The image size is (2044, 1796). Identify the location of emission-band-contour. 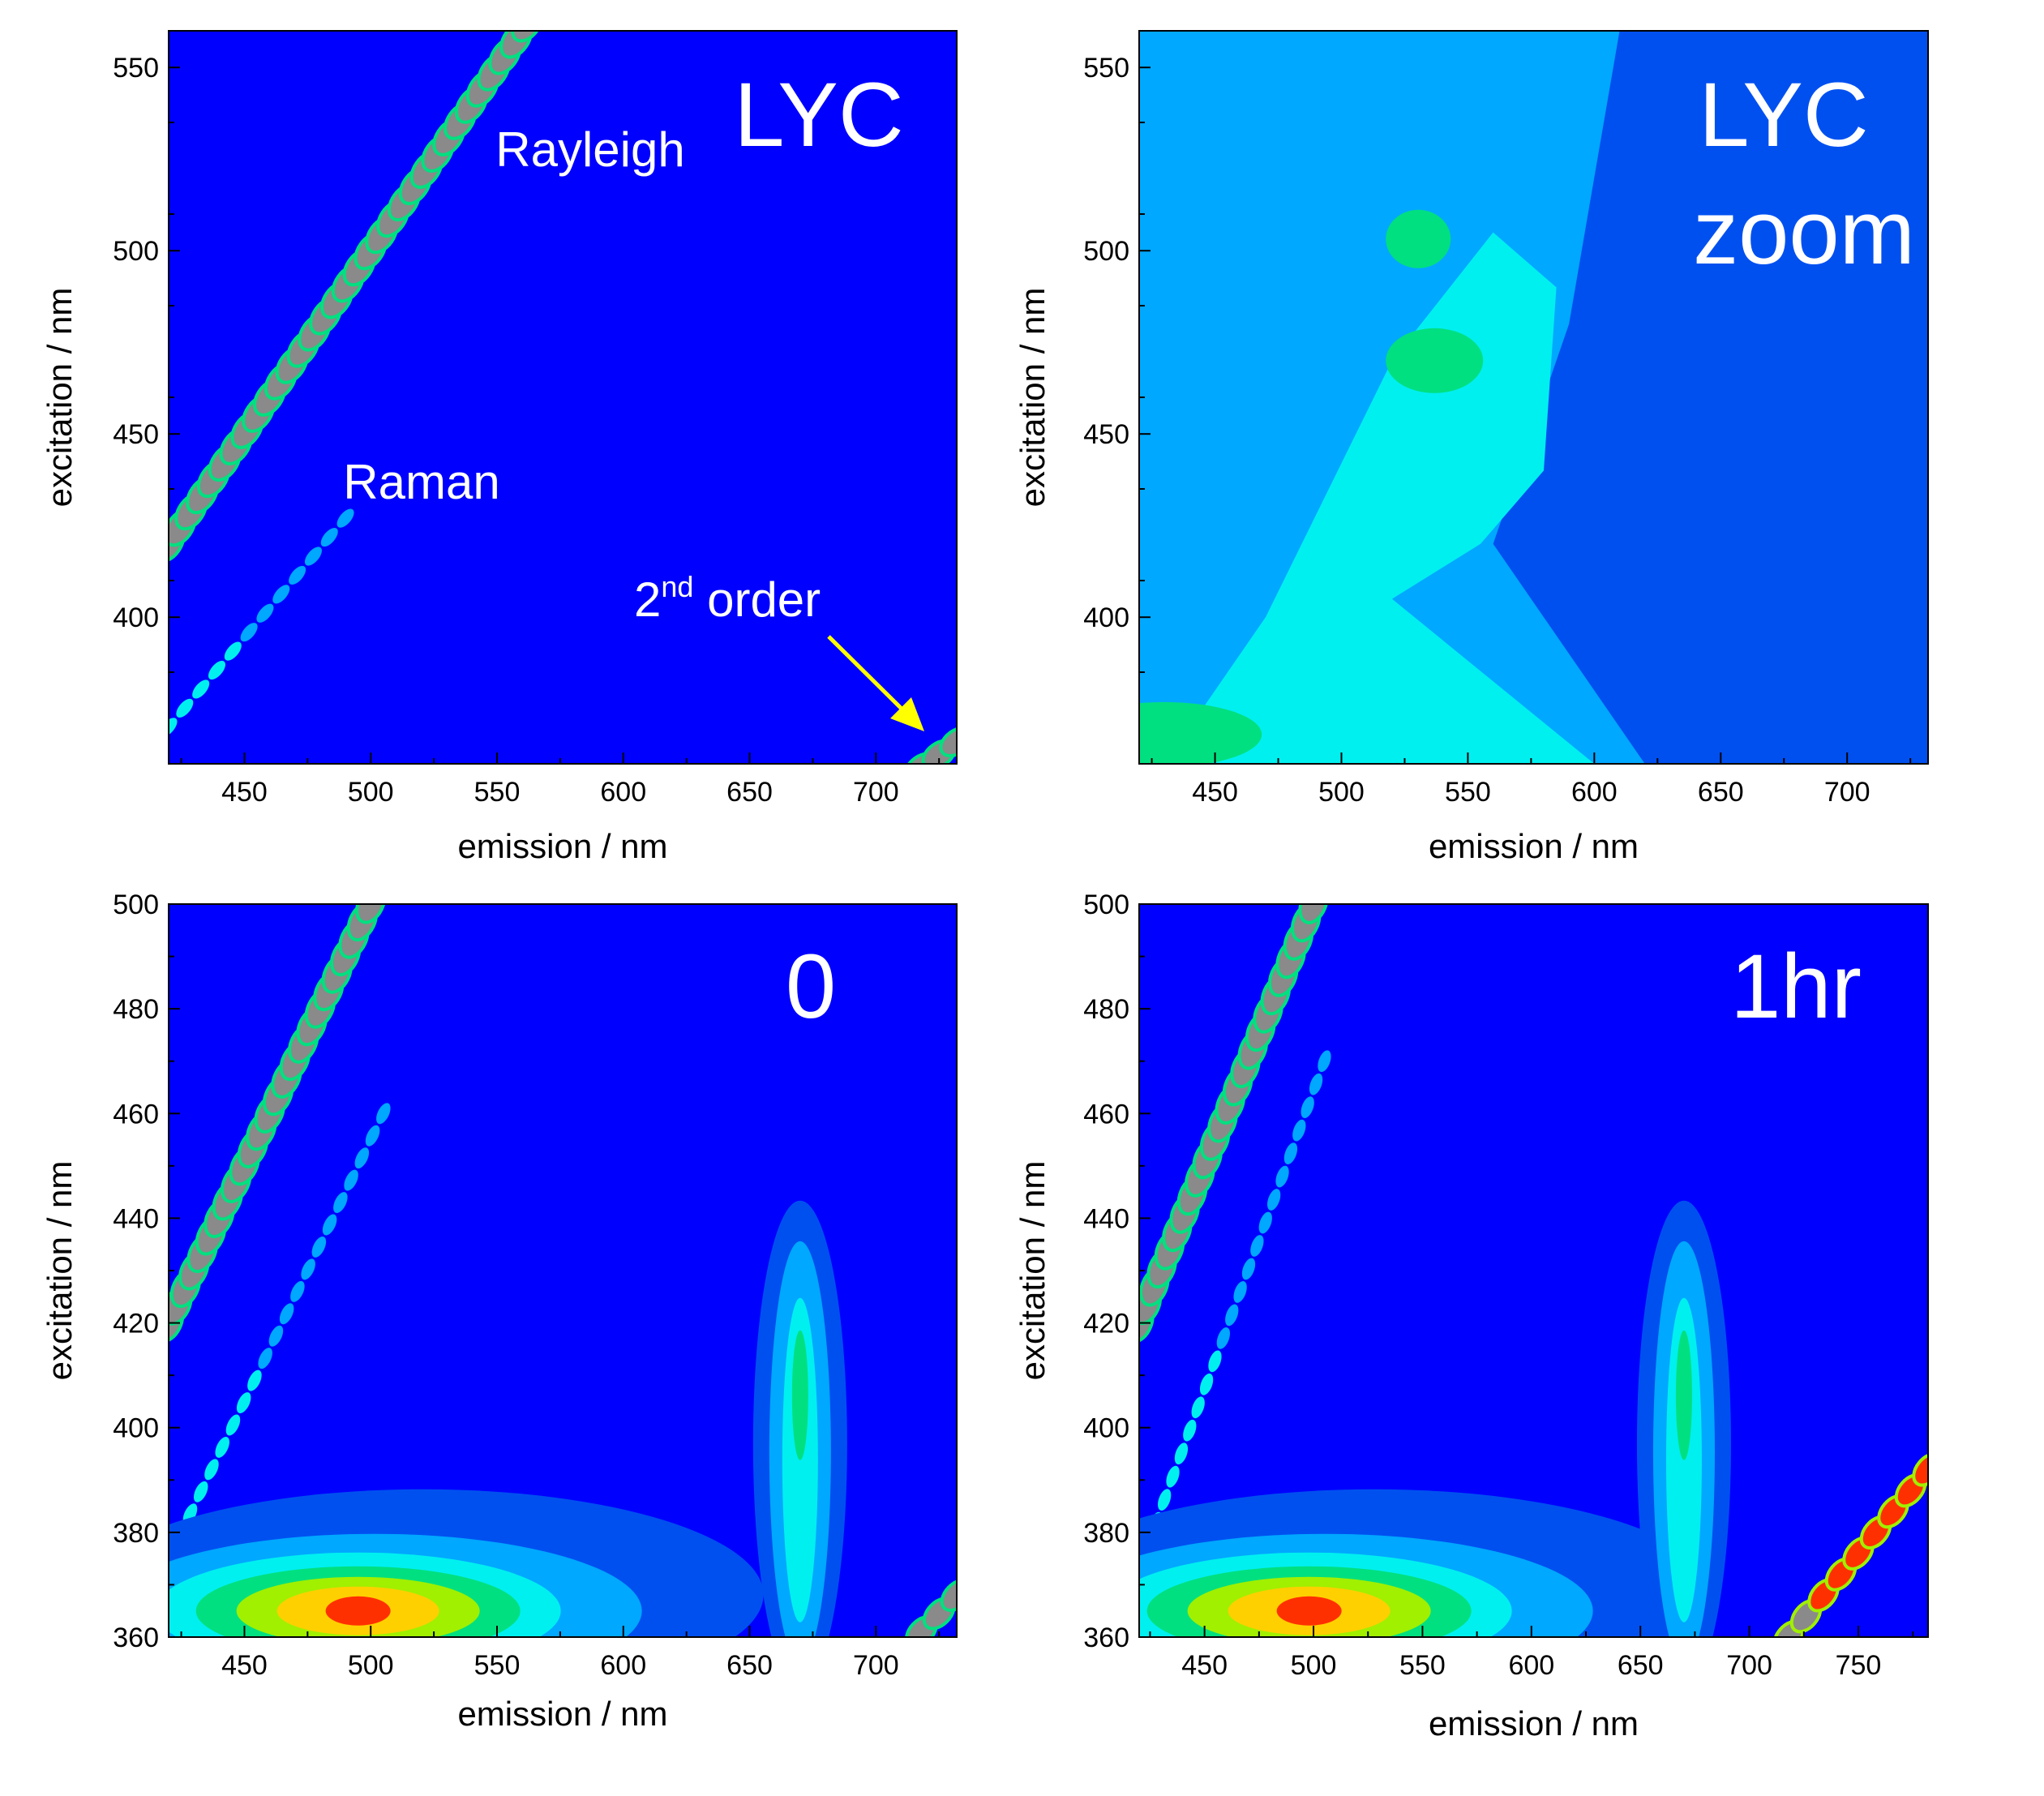
(358, 1611).